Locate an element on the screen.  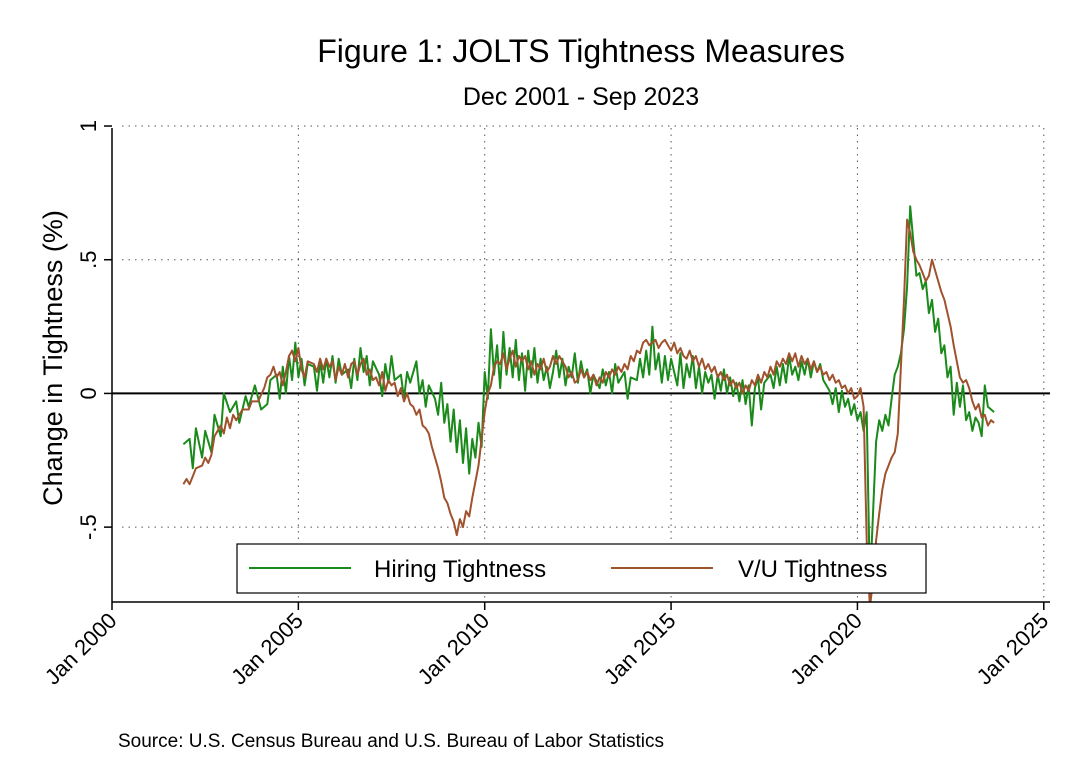
legend: Hiring Tightness V/U Tightness is located at coordinates (581, 568).